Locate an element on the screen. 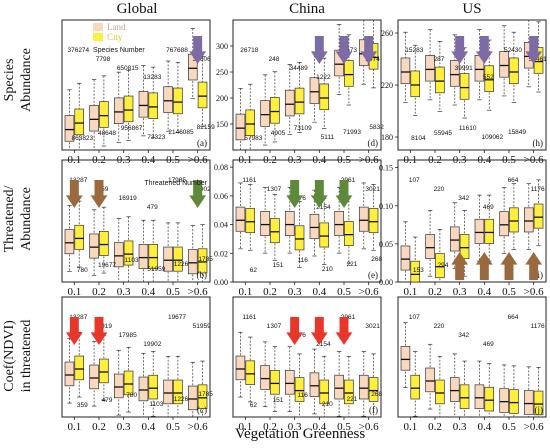  count-label: 780 is located at coordinates (82, 270).